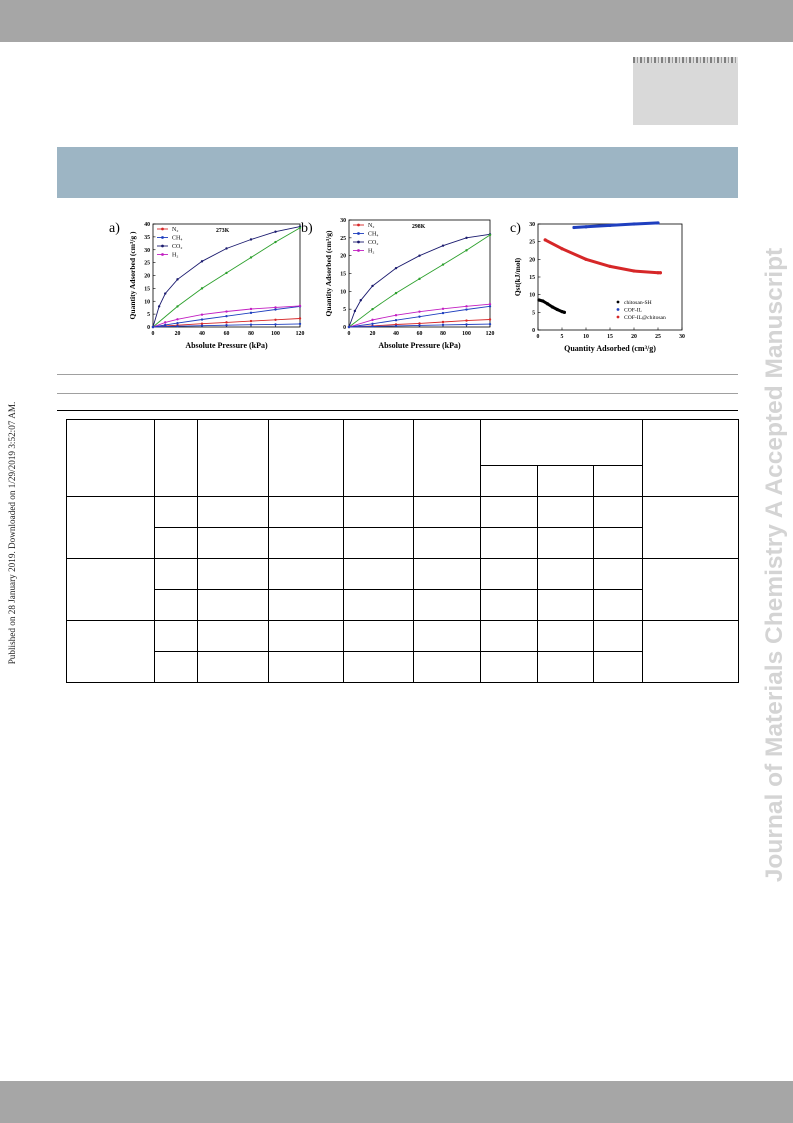  Describe the element at coordinates (328, 273) in the screenshot. I see `y-axis-label: Quantity Adsorbed (cm³/g)` at that location.